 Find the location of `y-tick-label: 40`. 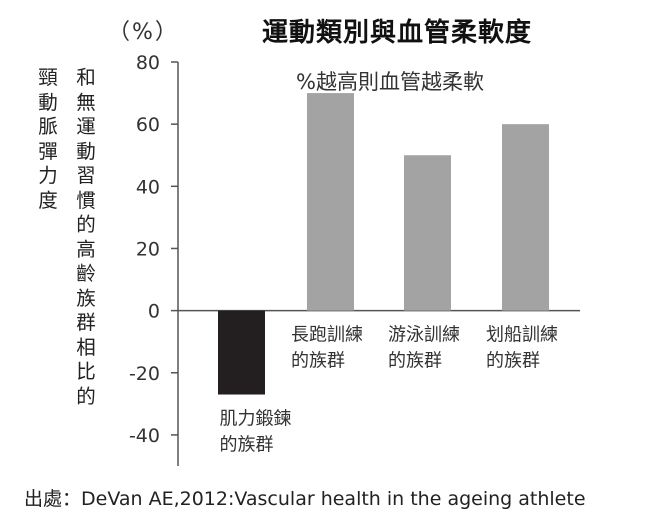

y-tick-label: 40 is located at coordinates (148, 187).